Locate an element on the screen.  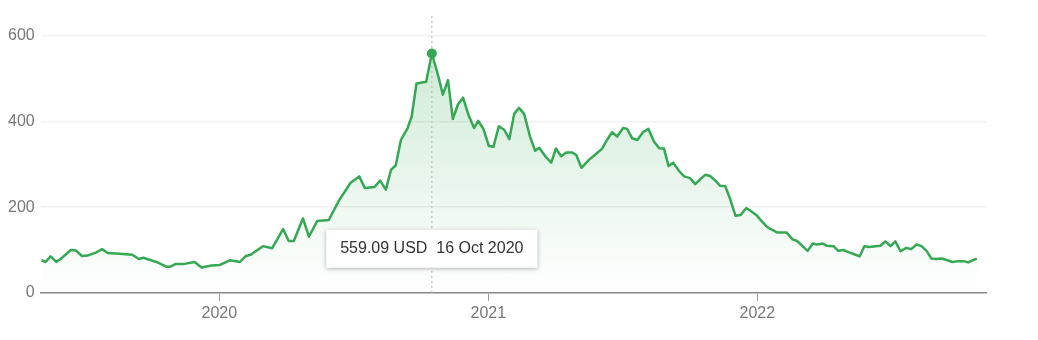
y-tick-label: 600 is located at coordinates (21, 35).